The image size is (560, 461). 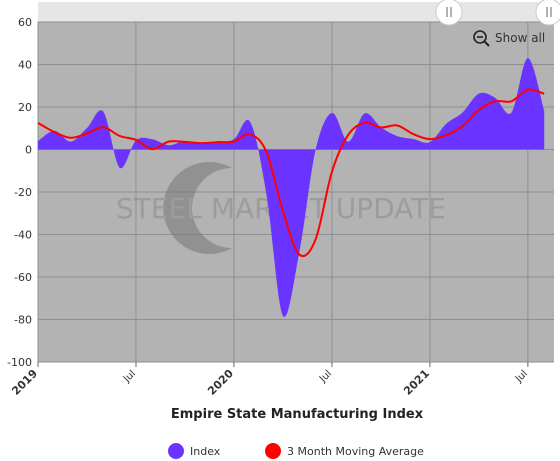 I want to click on legend: Index 3 Month Moving Average, so click(x=296, y=451).